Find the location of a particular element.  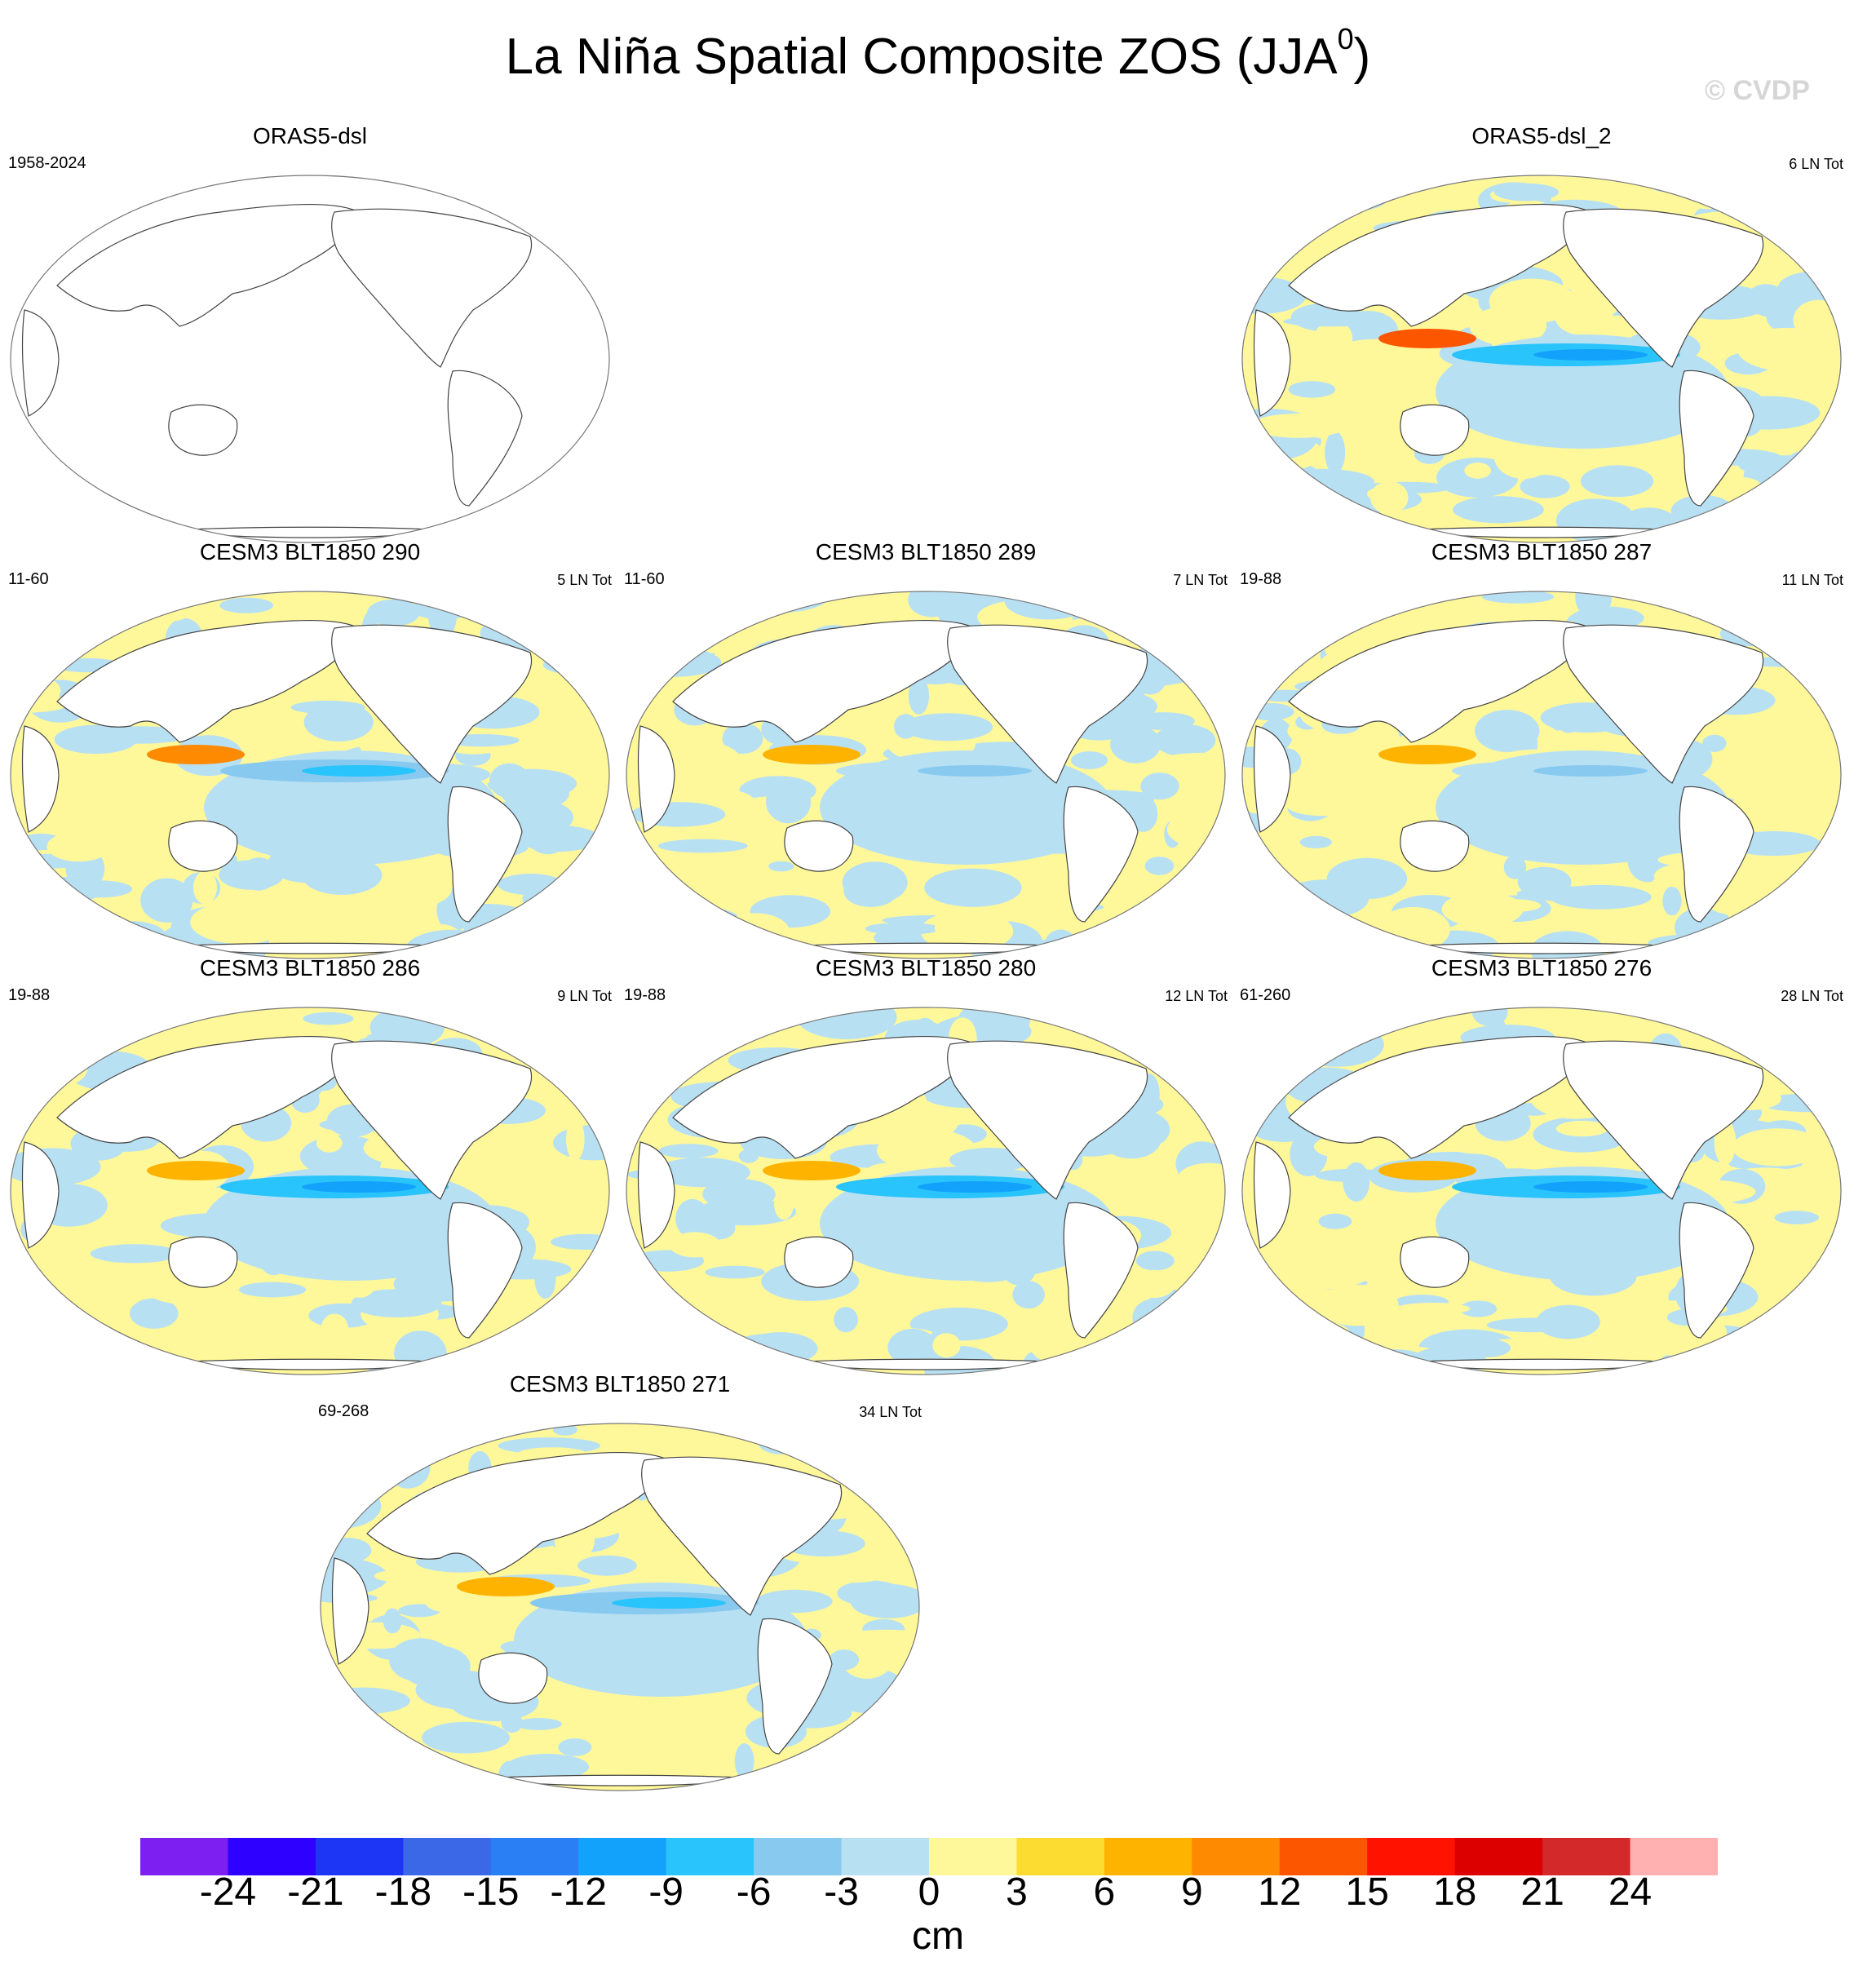

colorbar-tick-label: 3 is located at coordinates (1017, 1892).